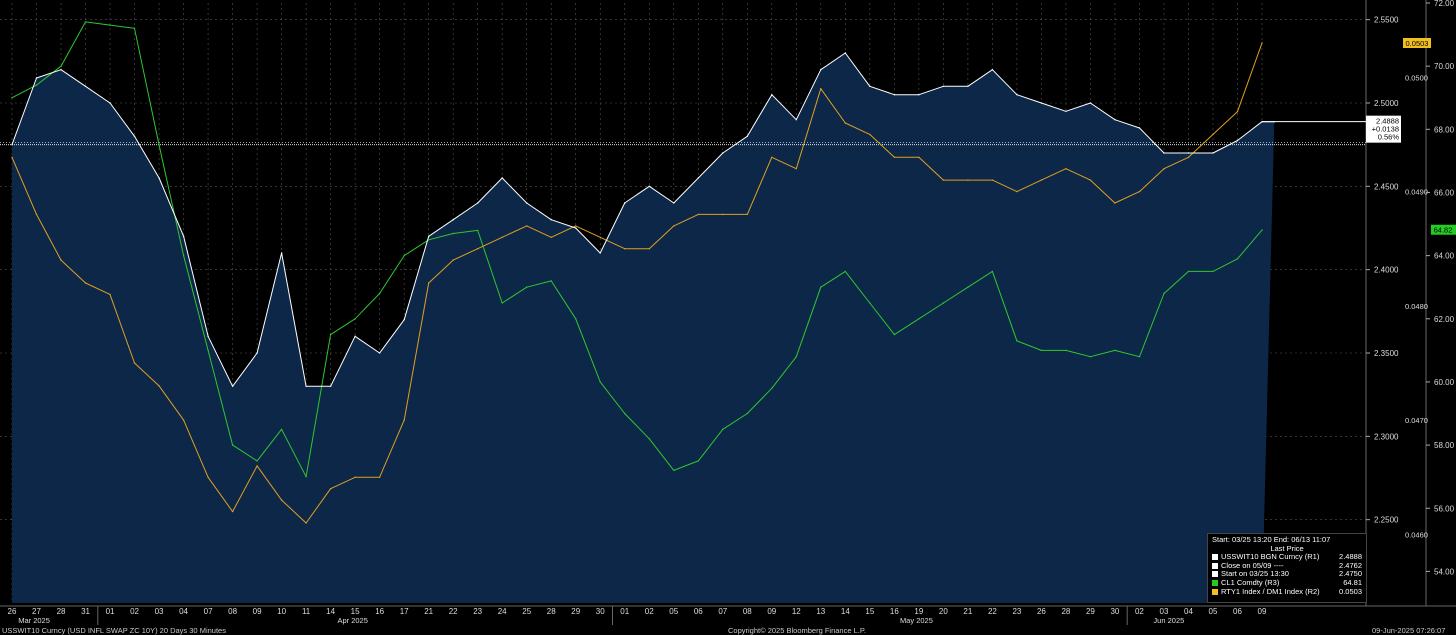 This screenshot has height=635, width=1456. I want to click on r3-tick-label: 56.00, so click(1444, 508).